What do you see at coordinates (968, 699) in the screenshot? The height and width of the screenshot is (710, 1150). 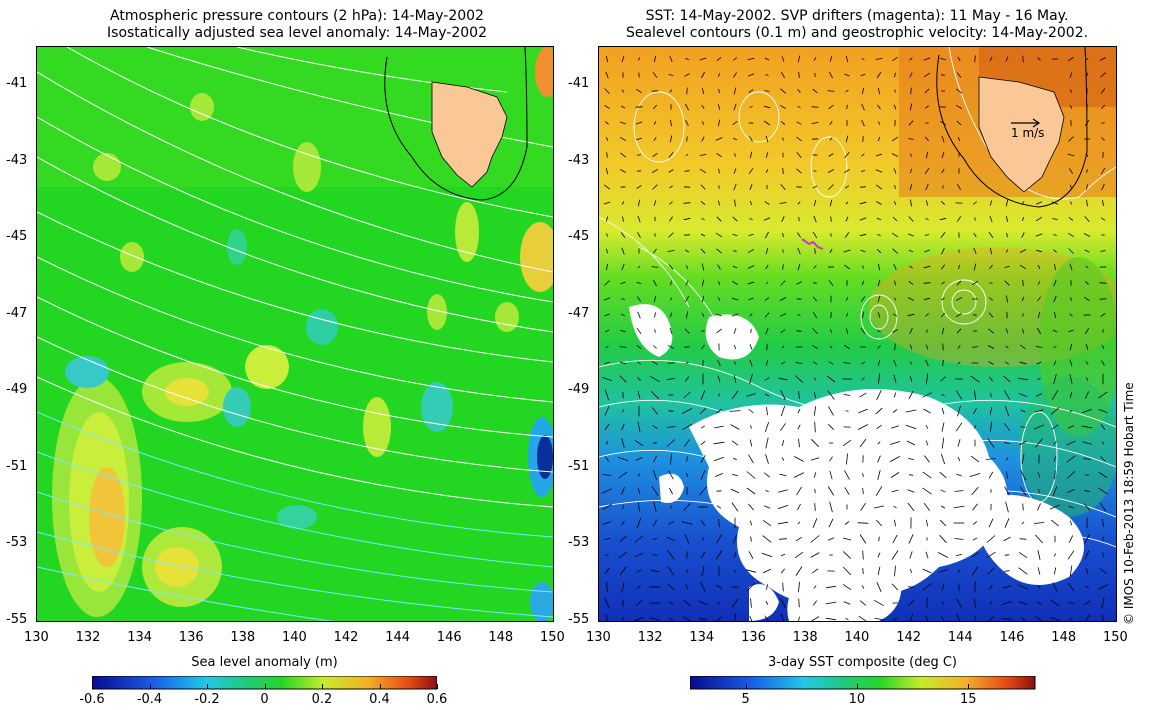 I see `right-colorbar-tick-label: 15` at bounding box center [968, 699].